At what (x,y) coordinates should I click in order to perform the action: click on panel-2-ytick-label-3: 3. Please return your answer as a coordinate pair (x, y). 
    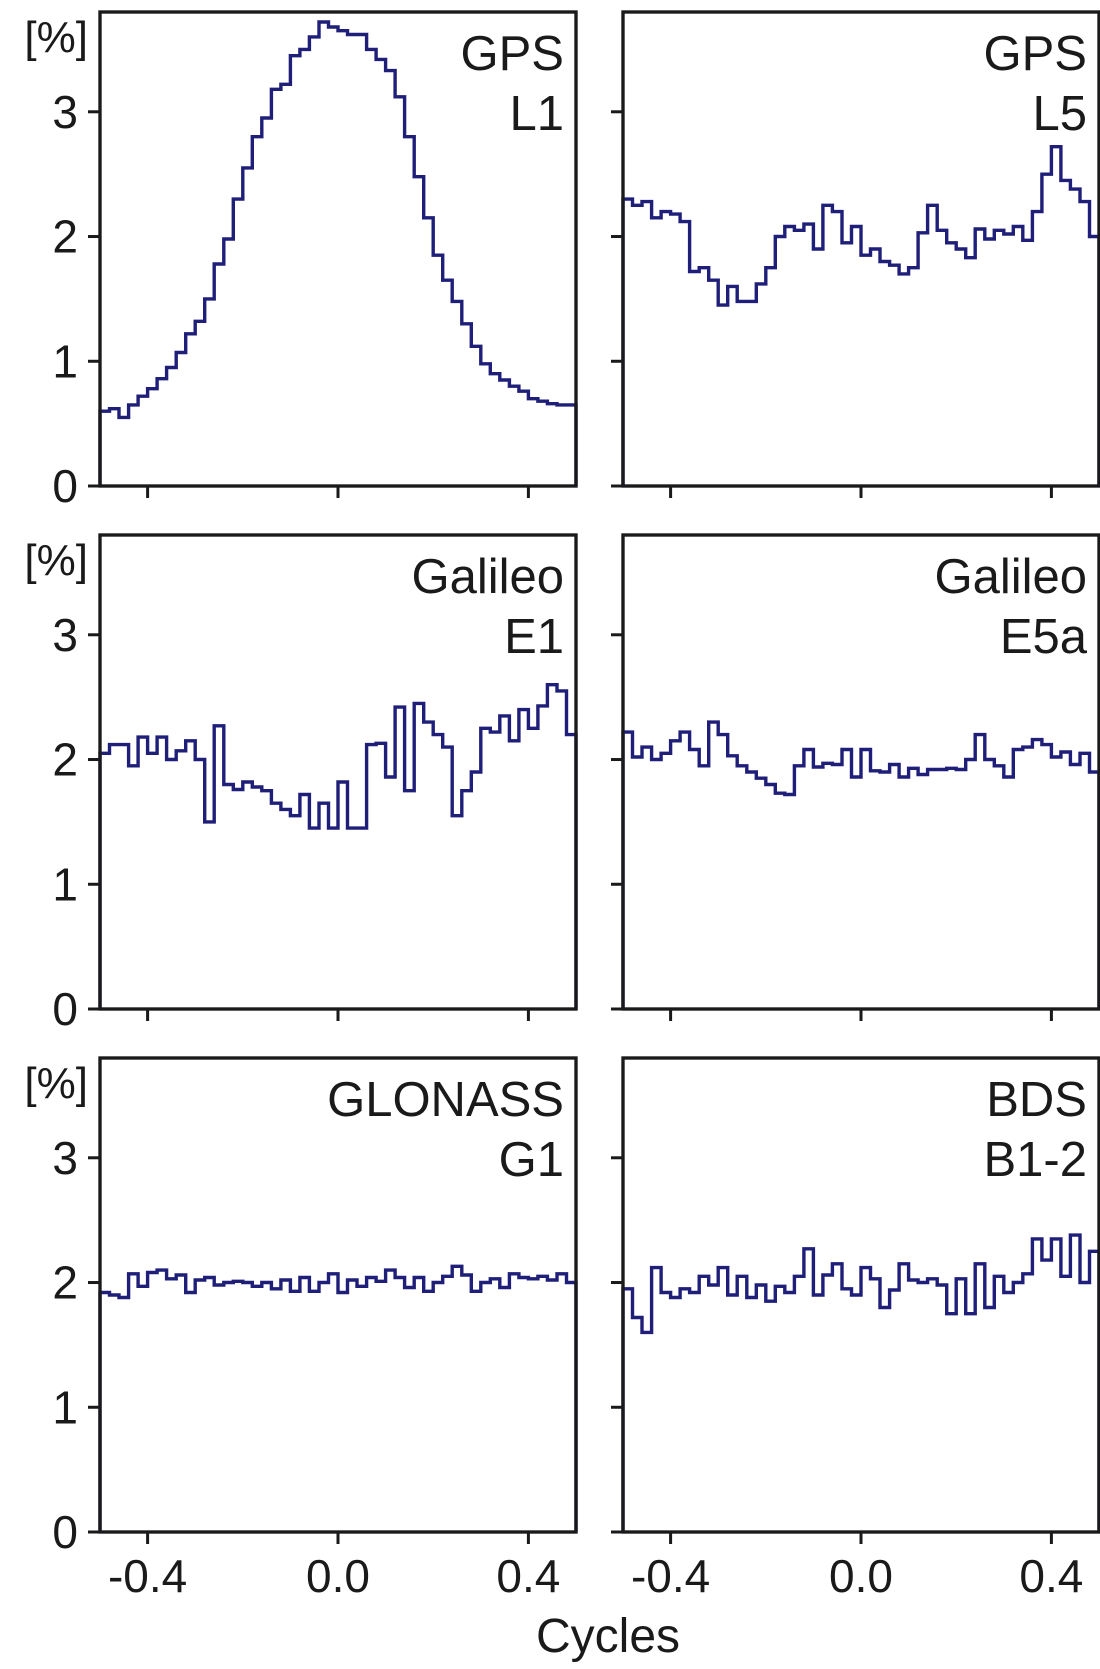
    Looking at the image, I should click on (65, 635).